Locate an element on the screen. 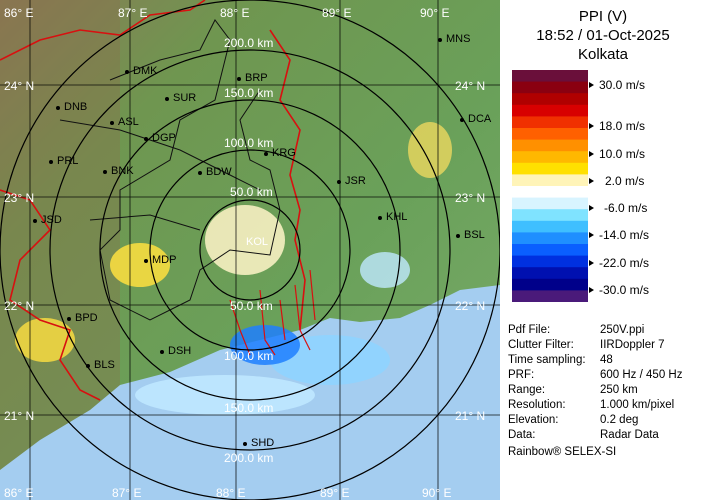  city-label: JSD is located at coordinates (51, 220).